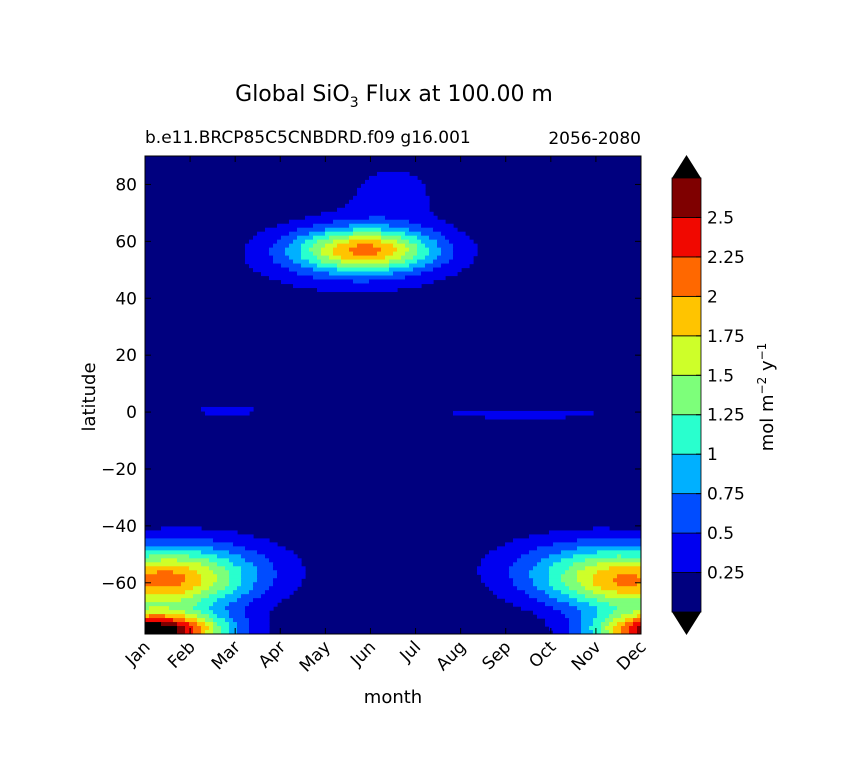 This screenshot has height=783, width=859. What do you see at coordinates (119, 527) in the screenshot?
I see `y-tick-label: −40` at bounding box center [119, 527].